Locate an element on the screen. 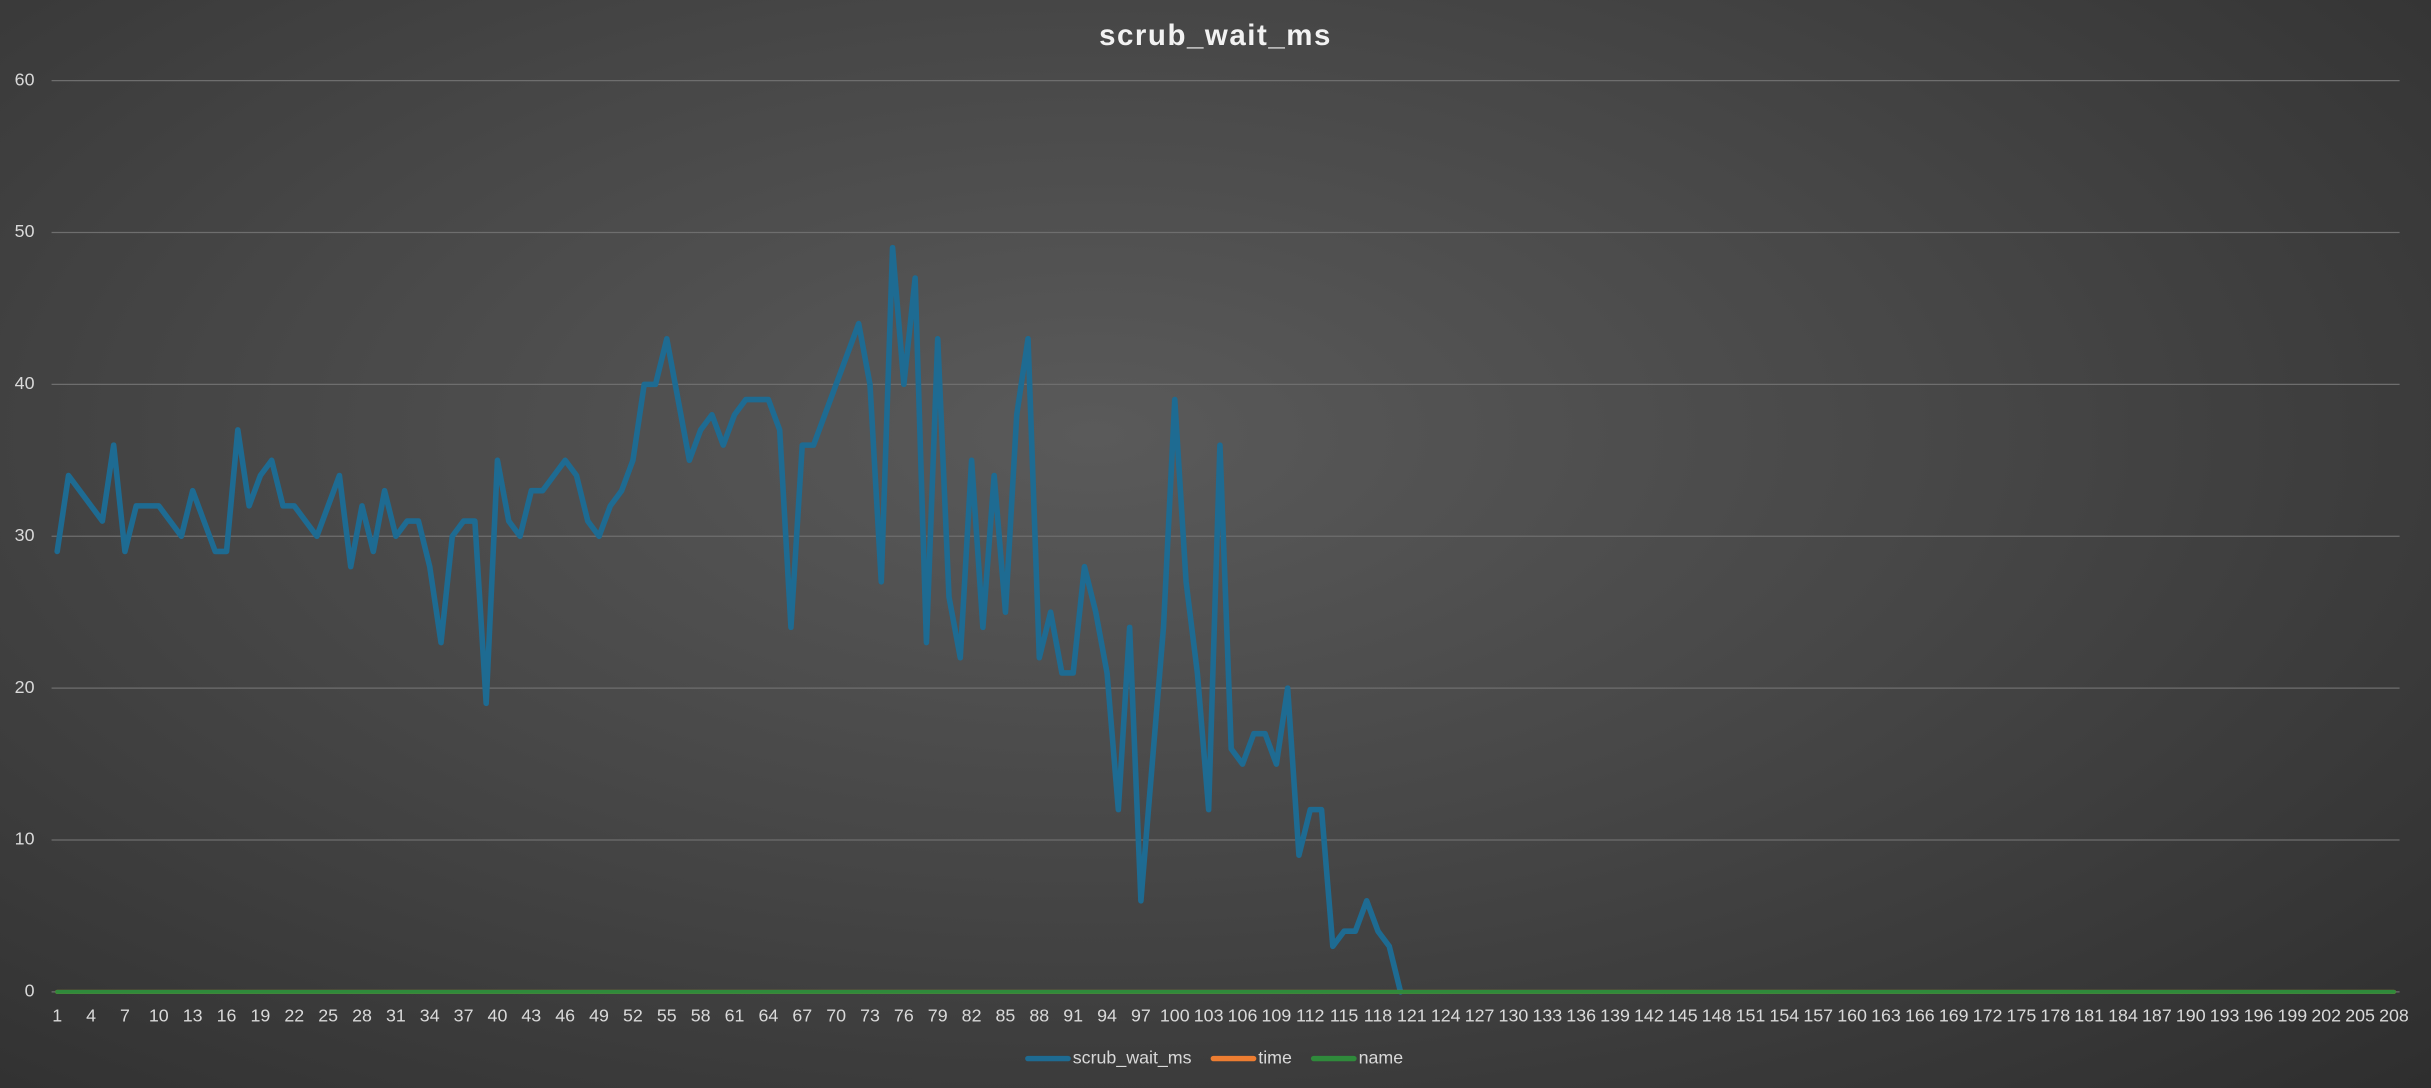 Image resolution: width=2431 pixels, height=1088 pixels. x-tick-label: 148 is located at coordinates (1717, 1015).